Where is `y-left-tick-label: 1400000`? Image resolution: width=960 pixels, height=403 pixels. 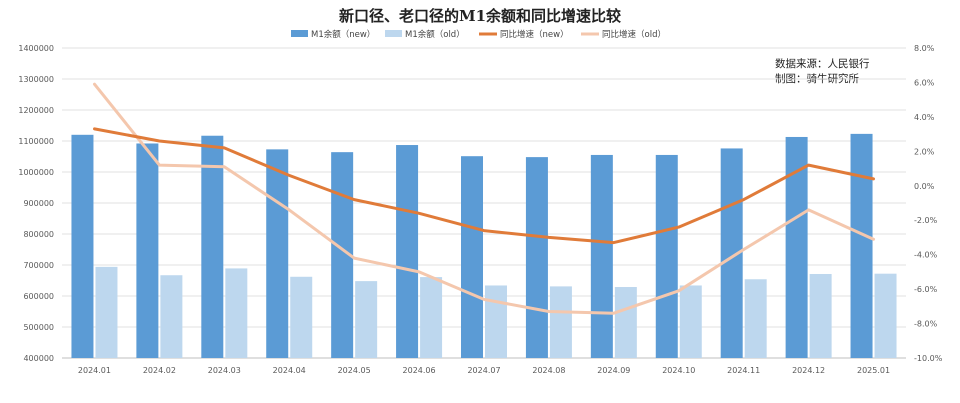
y-left-tick-label: 1400000 is located at coordinates (36, 48).